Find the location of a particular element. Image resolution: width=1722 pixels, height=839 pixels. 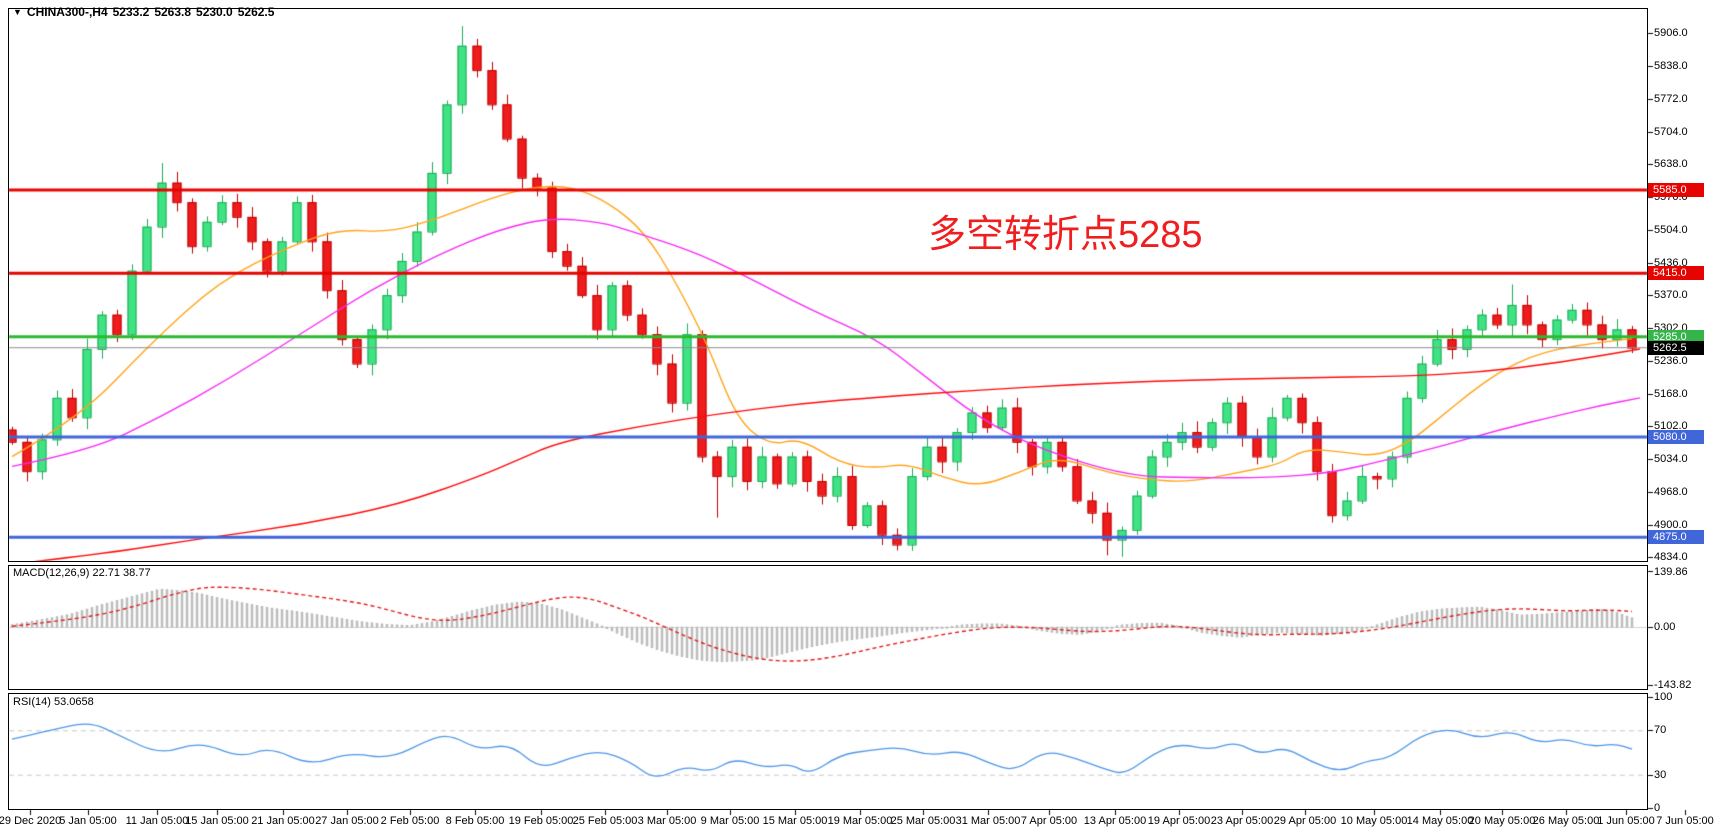

ohlc-close-value: 5262.5 is located at coordinates (256, 12).